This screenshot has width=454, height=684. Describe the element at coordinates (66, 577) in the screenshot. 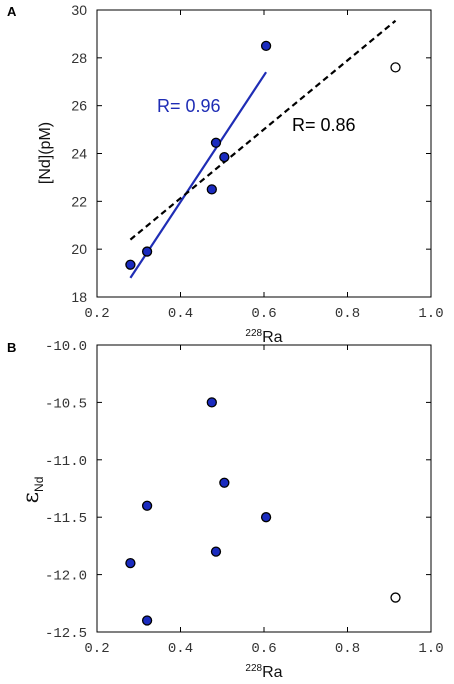

I see `panel-b-y-tick-label: -12.0` at that location.